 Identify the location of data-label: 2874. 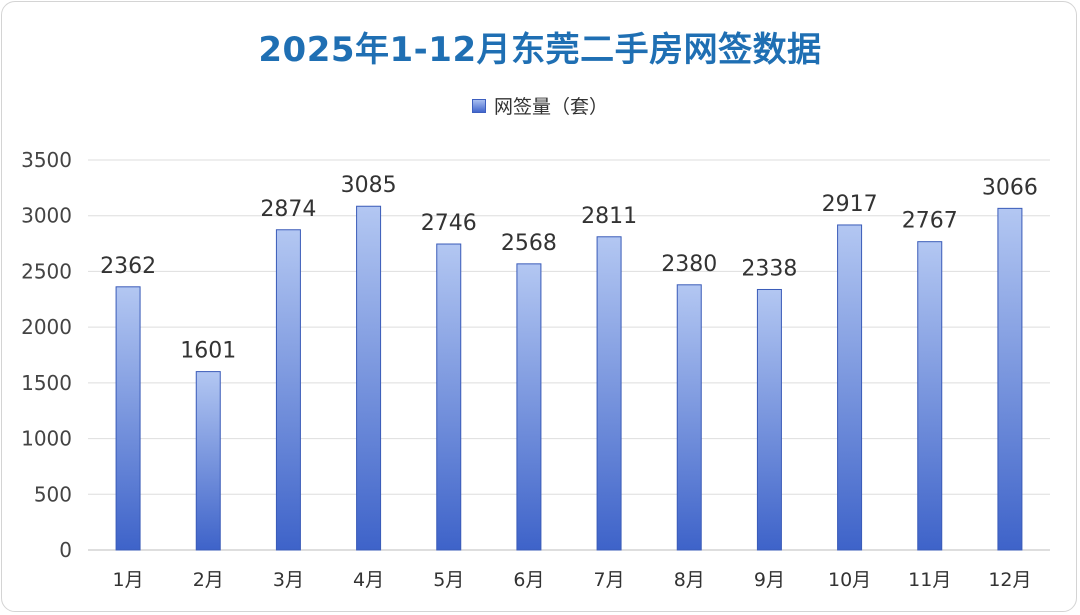
(288, 209).